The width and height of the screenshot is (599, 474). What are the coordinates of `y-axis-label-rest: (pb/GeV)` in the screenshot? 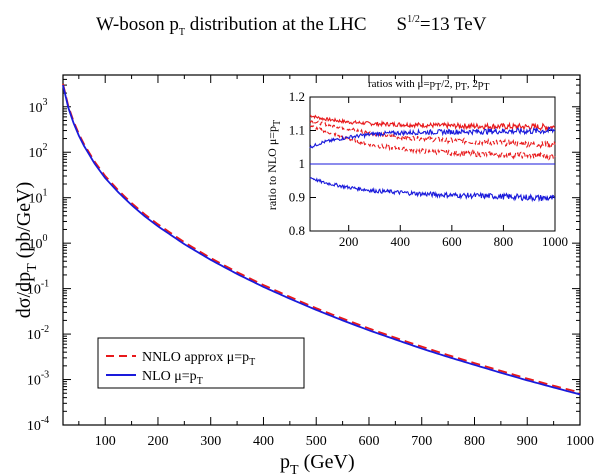 It's located at (24, 223).